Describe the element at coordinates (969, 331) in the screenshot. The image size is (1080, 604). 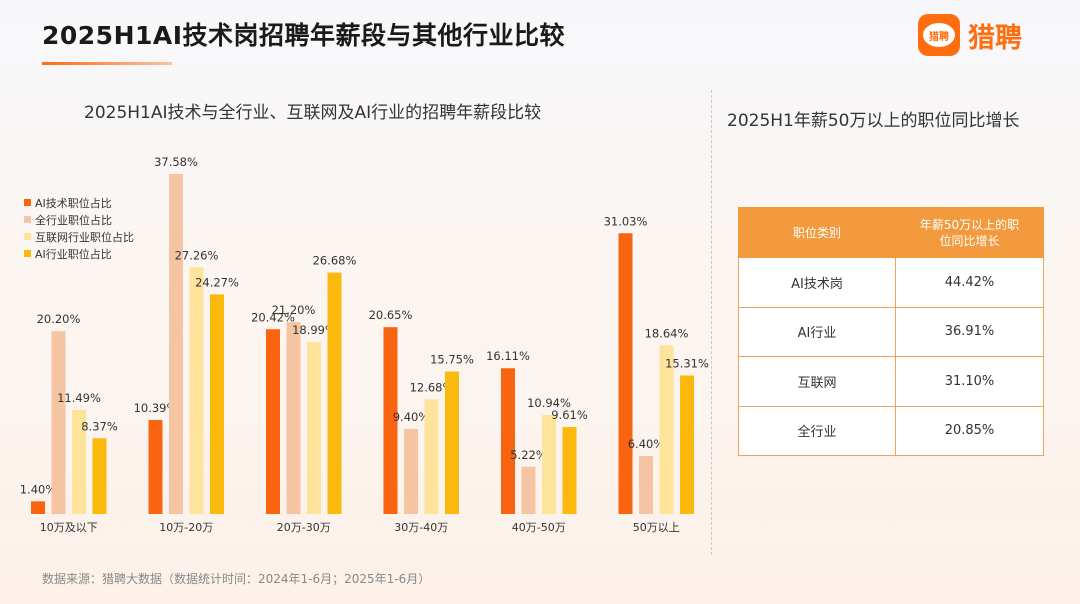
I see `cell-growth: 36.91%` at that location.